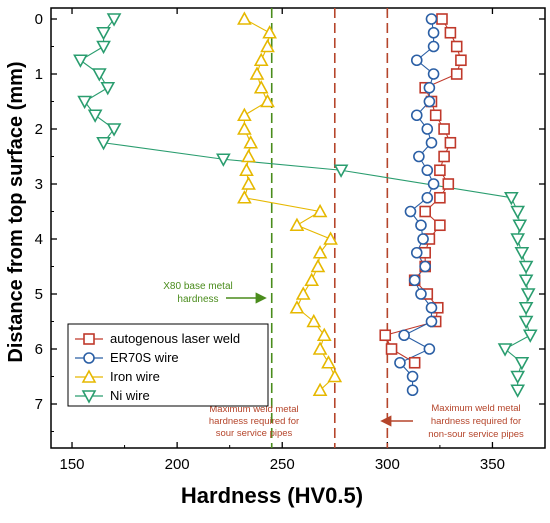 The height and width of the screenshot is (523, 550). I want to click on sour-annotation-line1: Maximum weld metal, so click(253, 409).